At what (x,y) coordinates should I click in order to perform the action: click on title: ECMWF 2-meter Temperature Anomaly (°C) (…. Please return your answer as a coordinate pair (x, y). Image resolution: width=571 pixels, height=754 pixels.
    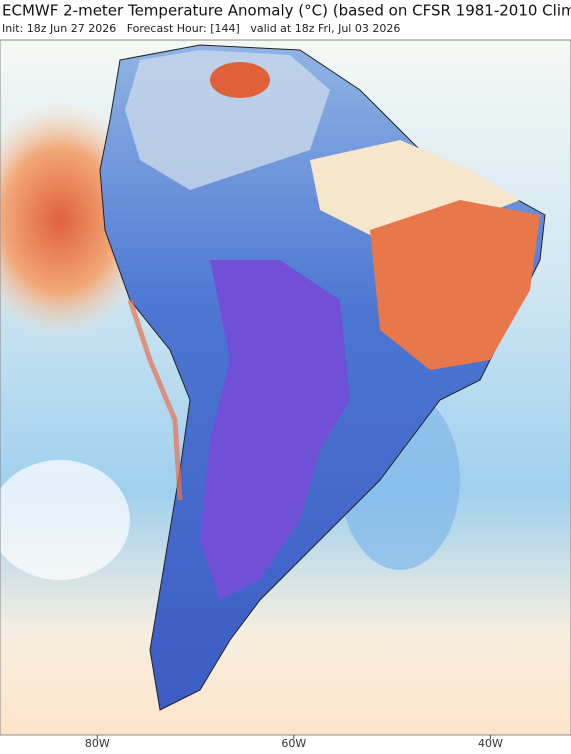
    Looking at the image, I should click on (286, 11).